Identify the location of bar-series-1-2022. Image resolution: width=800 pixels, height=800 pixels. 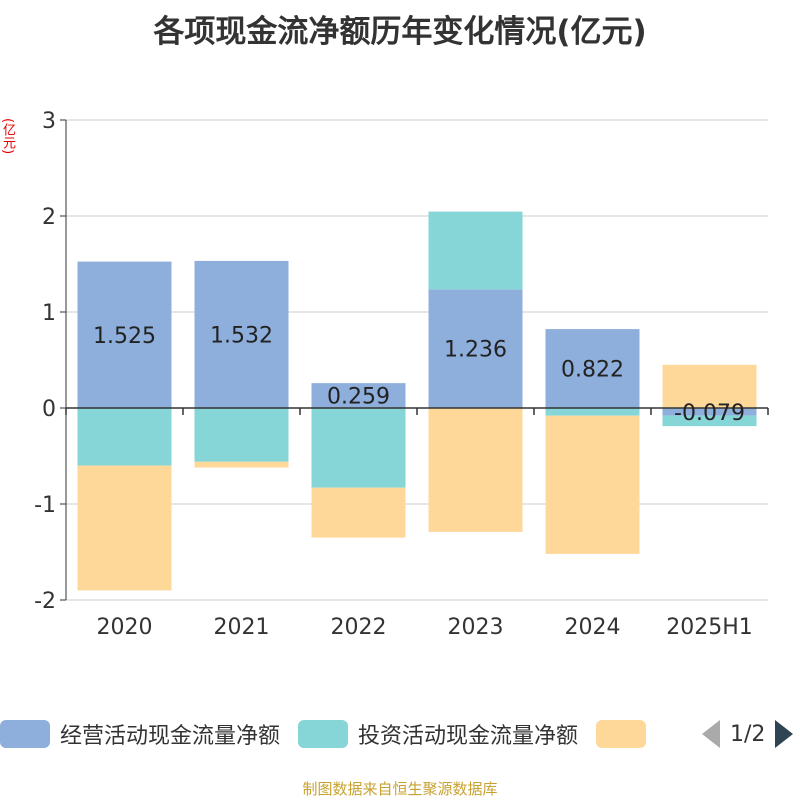
(358, 448).